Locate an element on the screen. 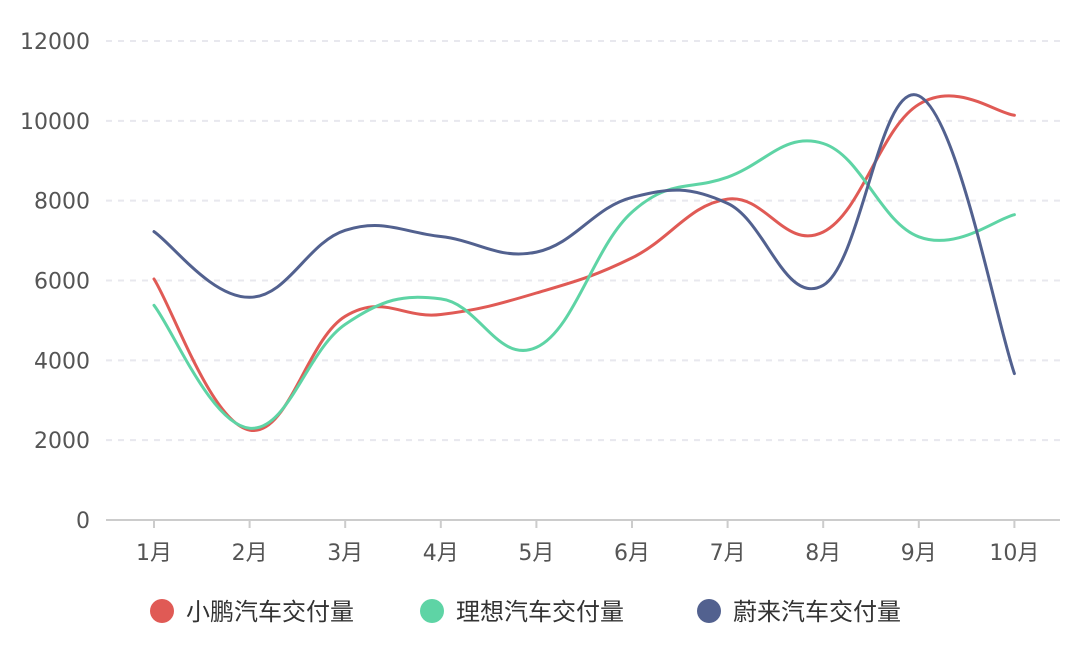  x-tick-label: 6月 is located at coordinates (632, 553).